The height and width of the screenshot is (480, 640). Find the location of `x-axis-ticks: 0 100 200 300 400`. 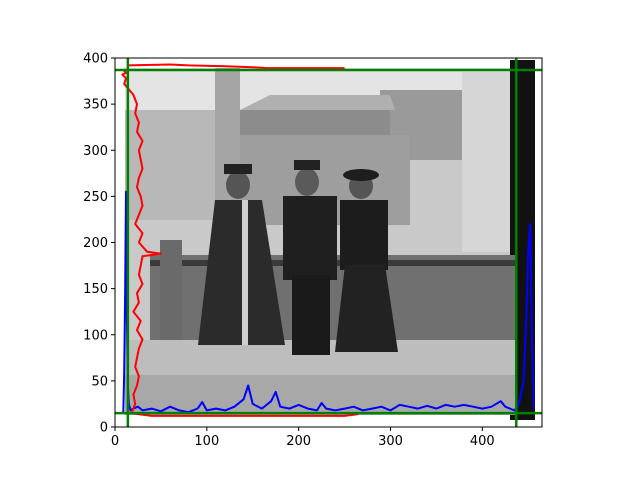

x-axis-ticks: 0 100 200 300 400 is located at coordinates (303, 438).